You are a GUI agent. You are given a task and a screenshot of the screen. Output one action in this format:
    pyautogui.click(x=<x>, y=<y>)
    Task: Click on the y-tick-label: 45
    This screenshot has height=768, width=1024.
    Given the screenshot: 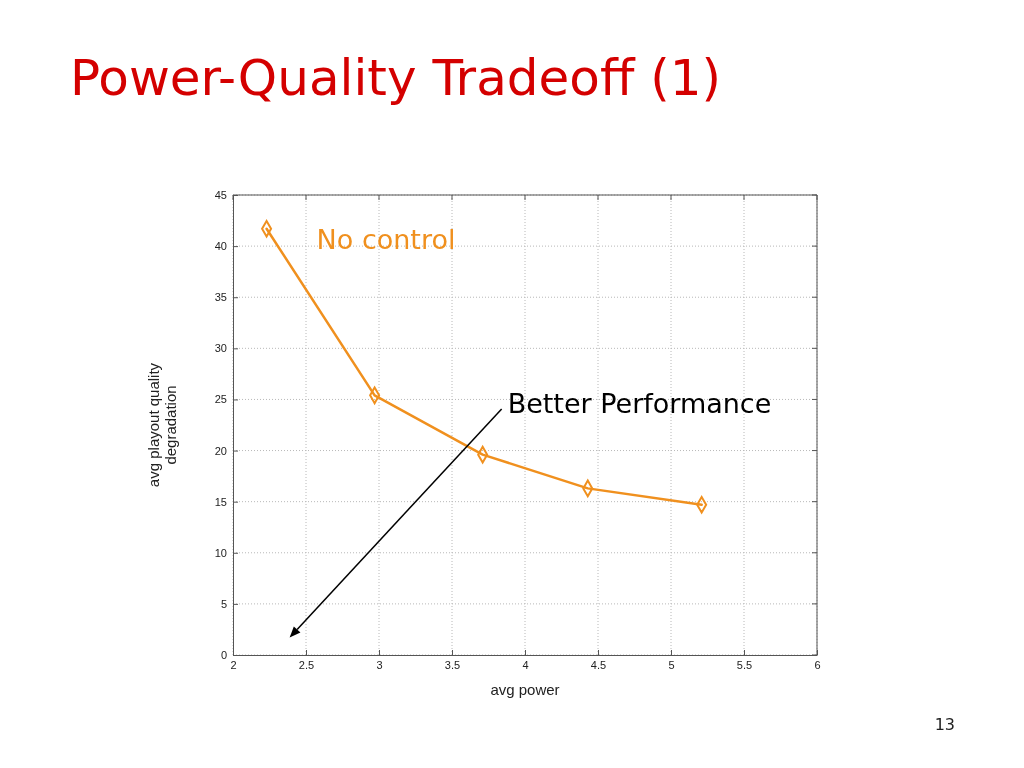 What is the action you would take?
    pyautogui.click(x=220, y=195)
    